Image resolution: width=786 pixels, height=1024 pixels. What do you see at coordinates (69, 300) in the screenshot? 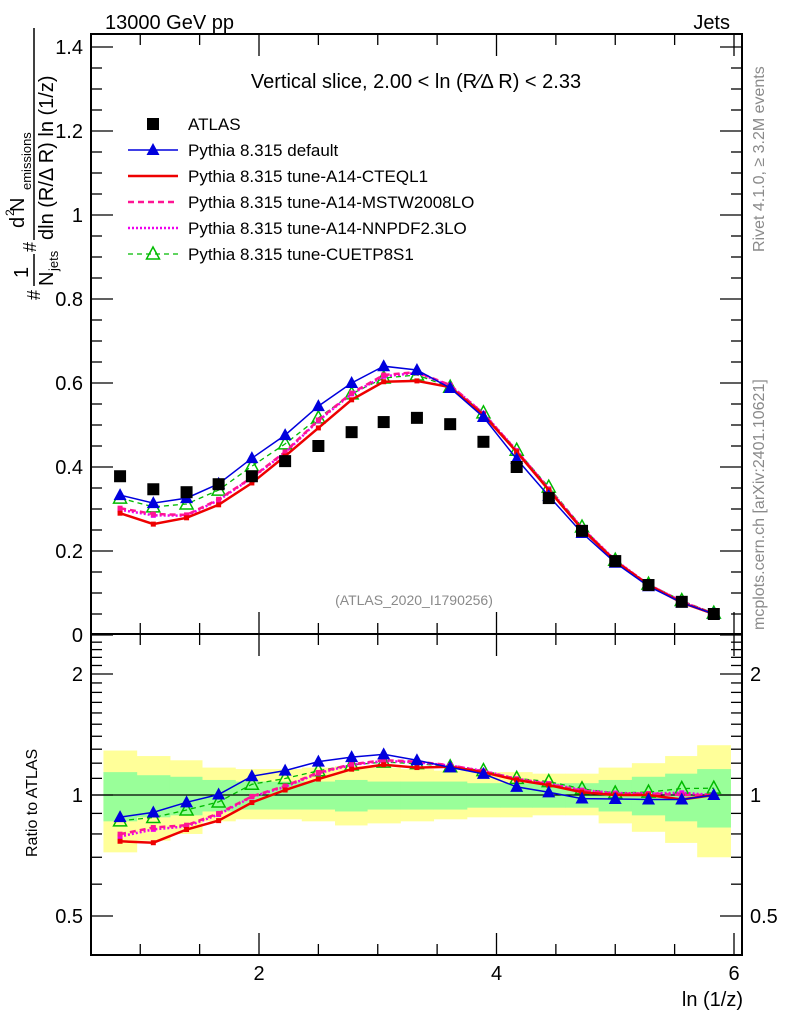
I see `y-tick-label: 0.8` at bounding box center [69, 300].